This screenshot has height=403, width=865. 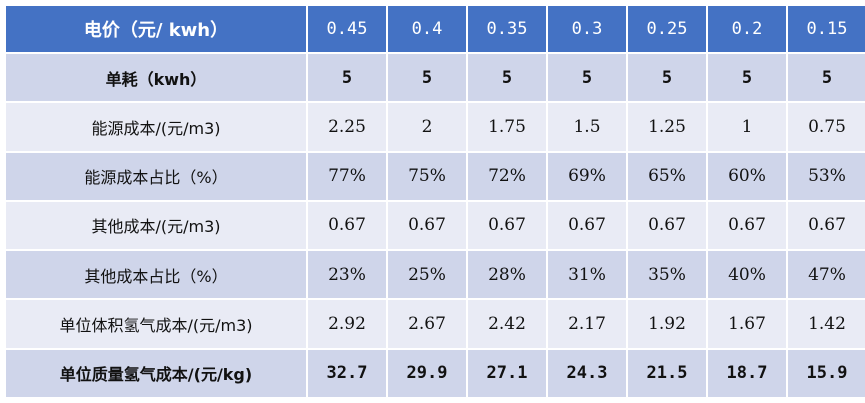 What do you see at coordinates (347, 275) in the screenshot?
I see `table-cell: 23%` at bounding box center [347, 275].